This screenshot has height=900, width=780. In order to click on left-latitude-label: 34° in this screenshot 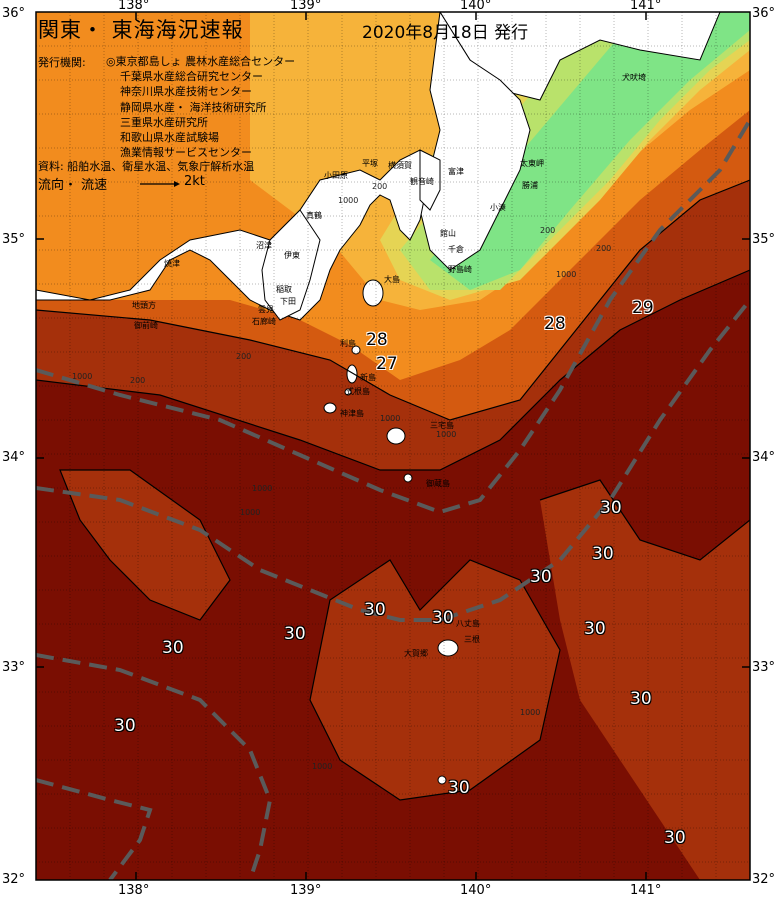, I will do `click(14, 457)`.